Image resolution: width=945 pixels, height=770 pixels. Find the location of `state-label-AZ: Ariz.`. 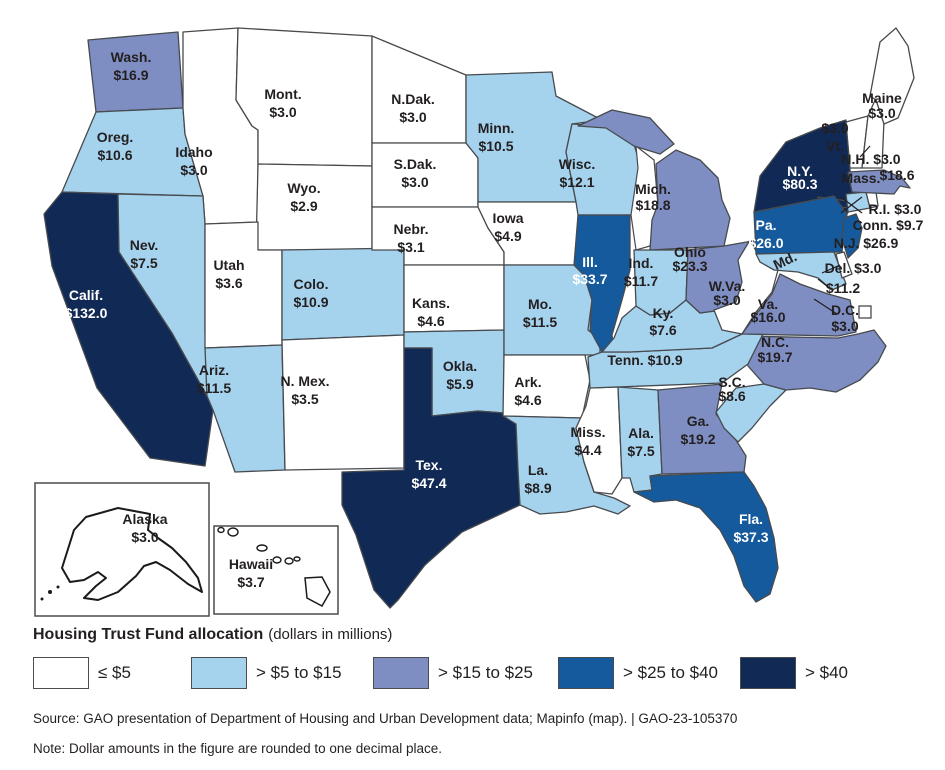

state-label-AZ: Ariz. is located at coordinates (214, 370).